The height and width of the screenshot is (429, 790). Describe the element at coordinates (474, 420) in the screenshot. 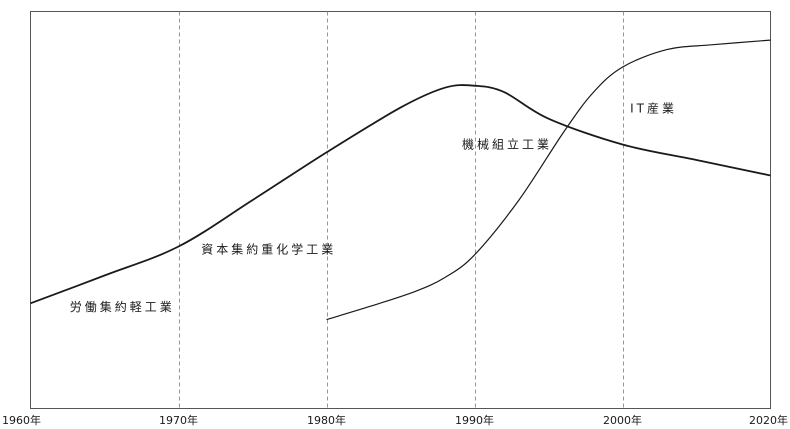

I see `x-tick-label-3: 1990年` at that location.